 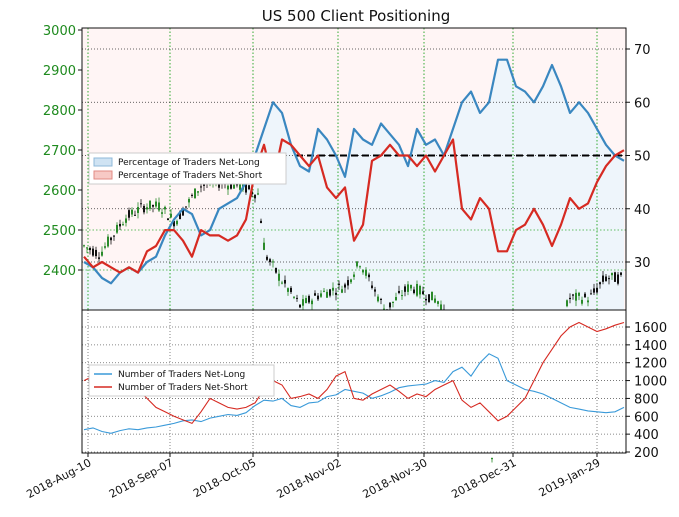 I want to click on bottom-legend-box, so click(x=181, y=380).